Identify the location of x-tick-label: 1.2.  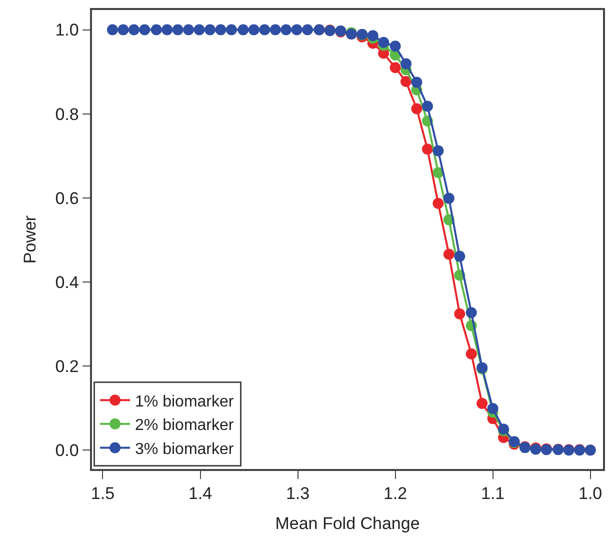
(395, 494).